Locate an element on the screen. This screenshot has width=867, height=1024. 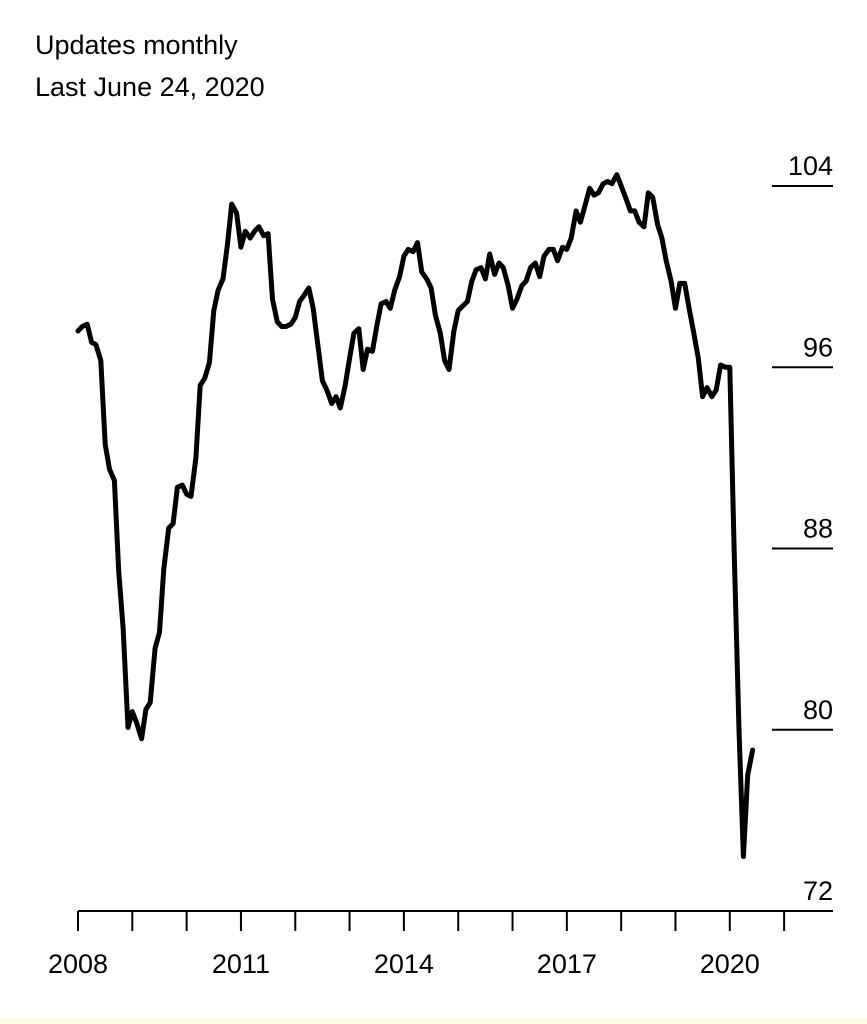
y-tick-label-80: 80 is located at coordinates (818, 710).